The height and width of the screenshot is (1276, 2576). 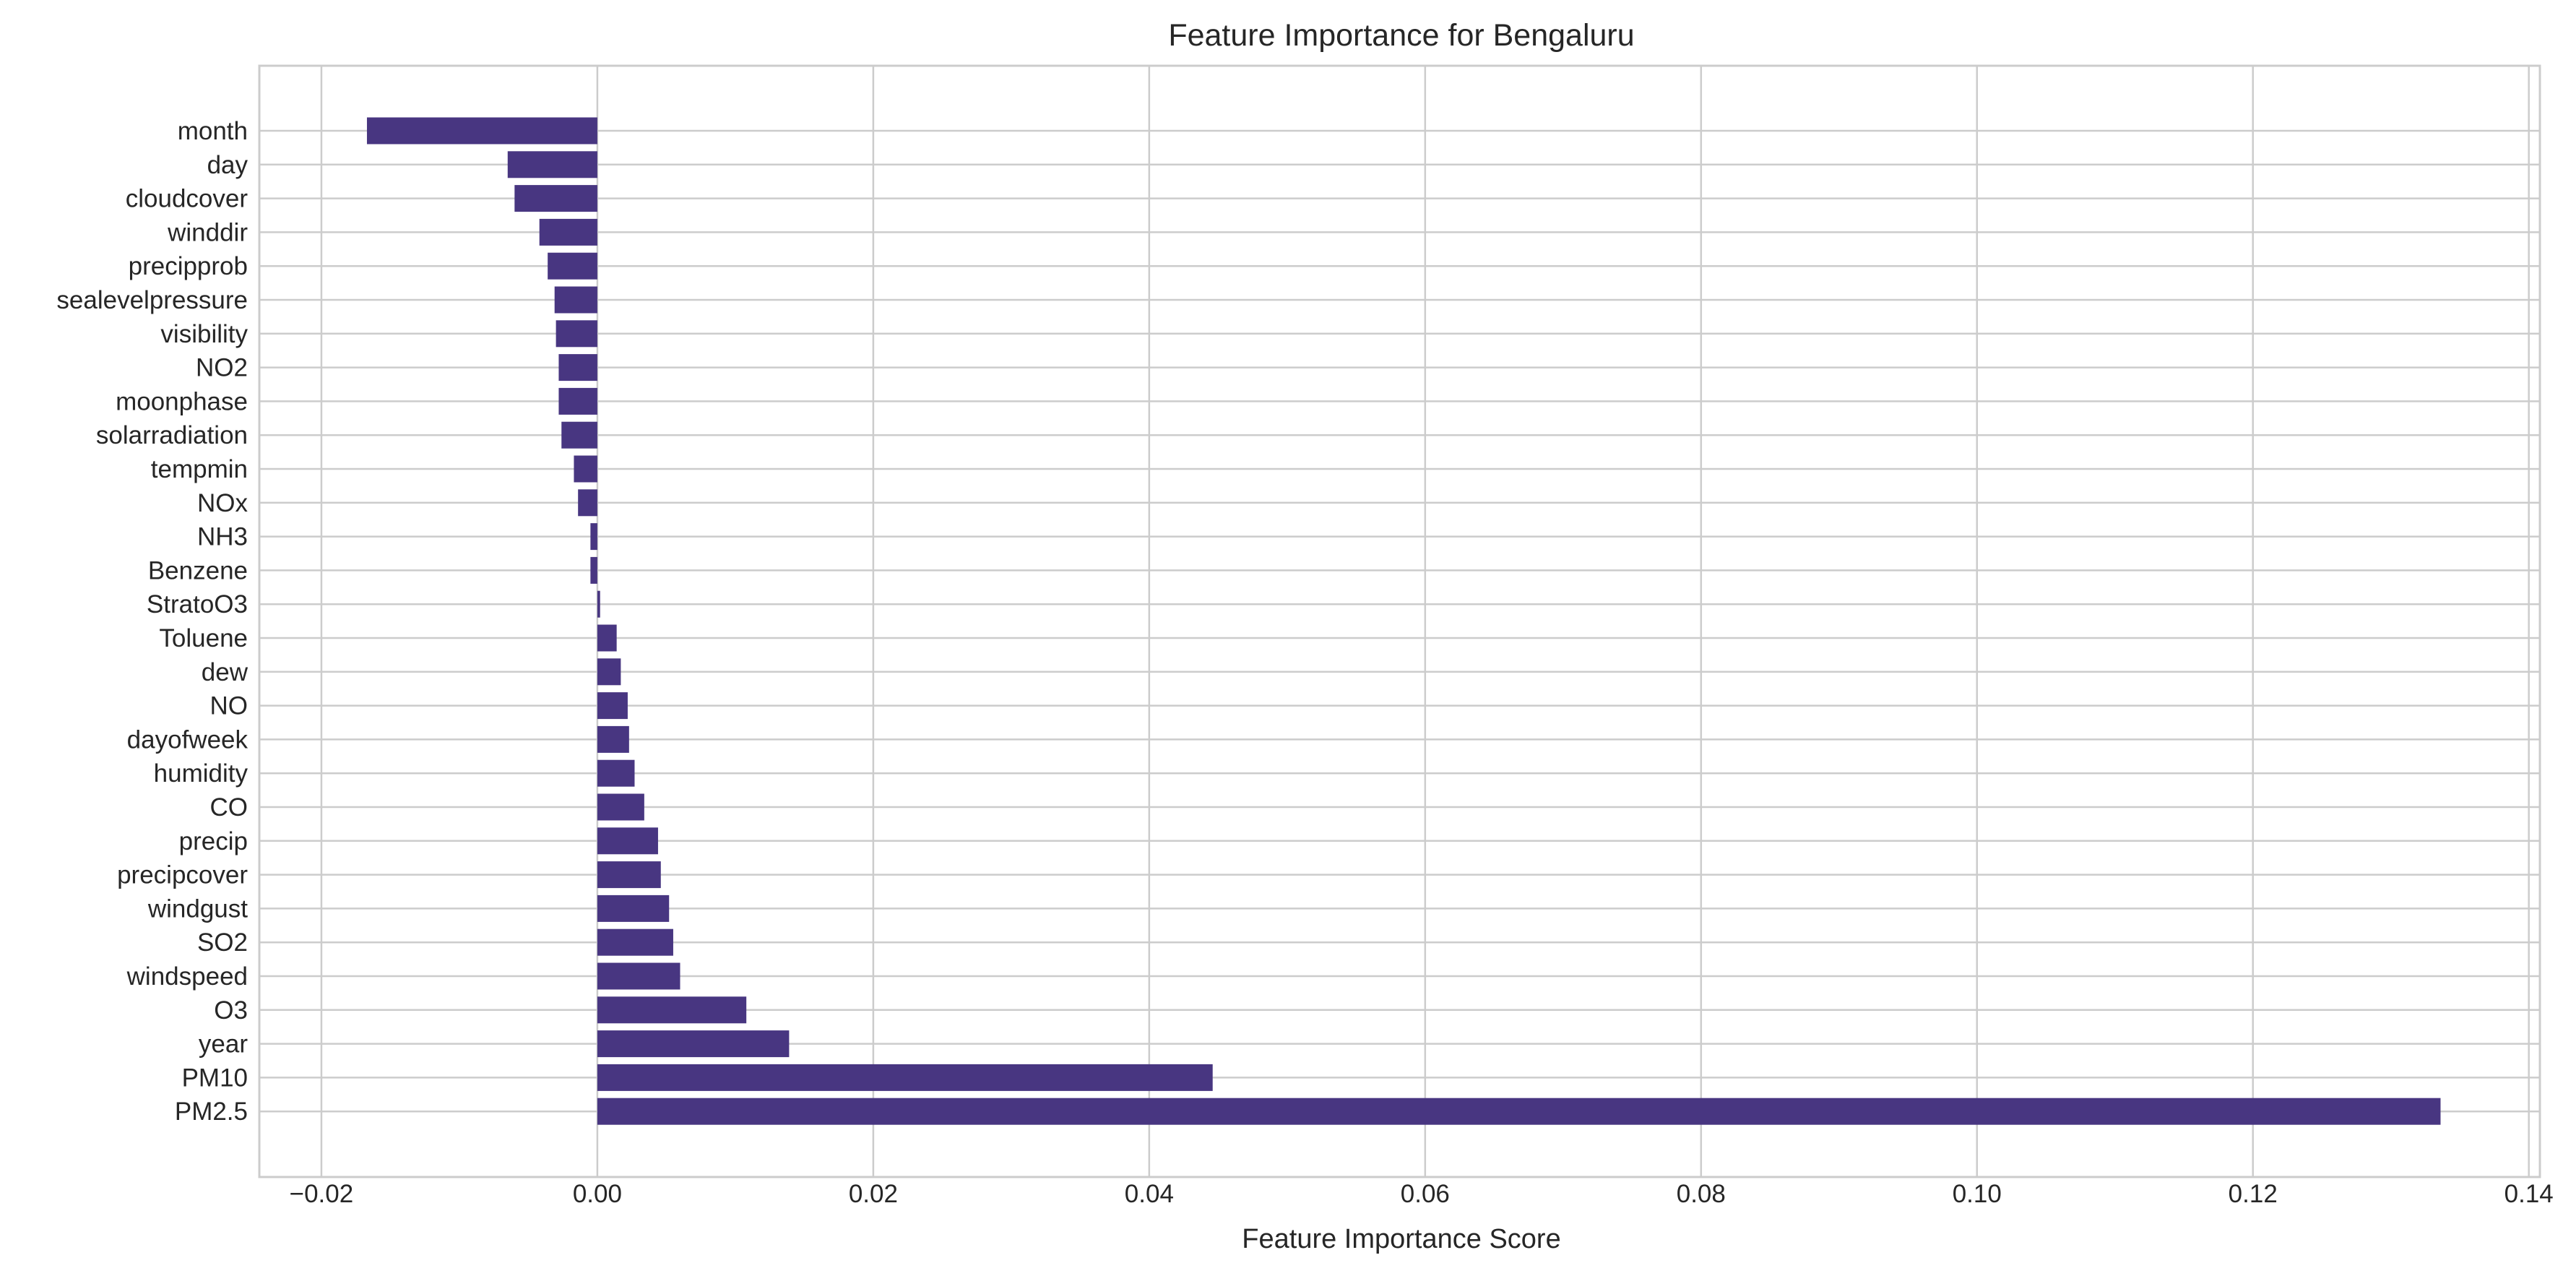 I want to click on y-tick-label: year, so click(x=224, y=1044).